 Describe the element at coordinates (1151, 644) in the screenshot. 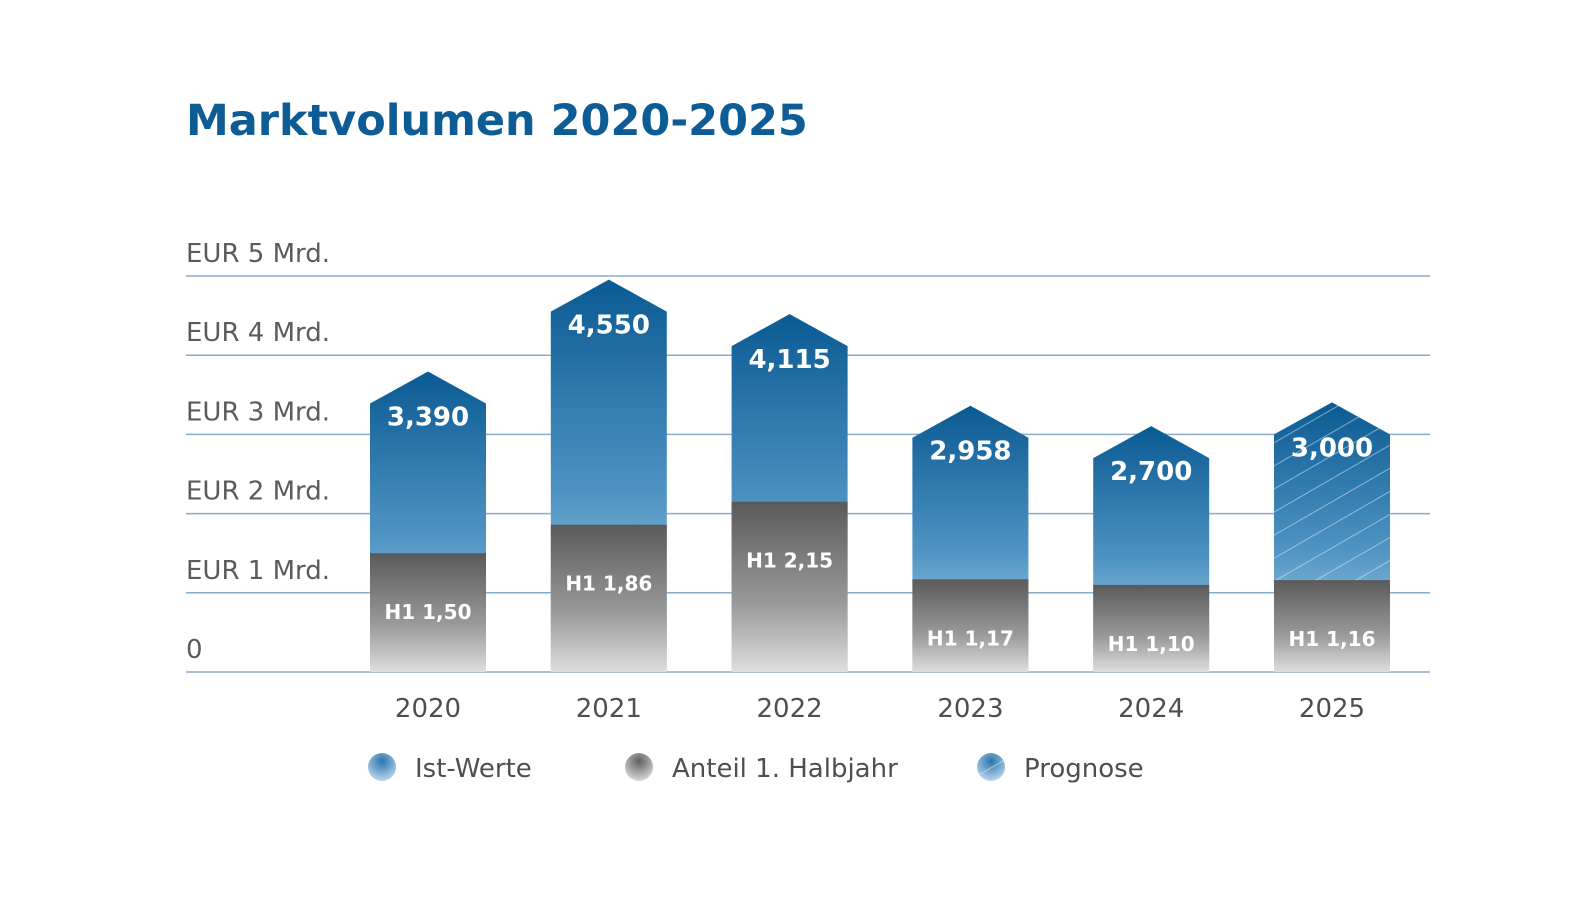

I see `data-label-h1: H1 1,10` at that location.